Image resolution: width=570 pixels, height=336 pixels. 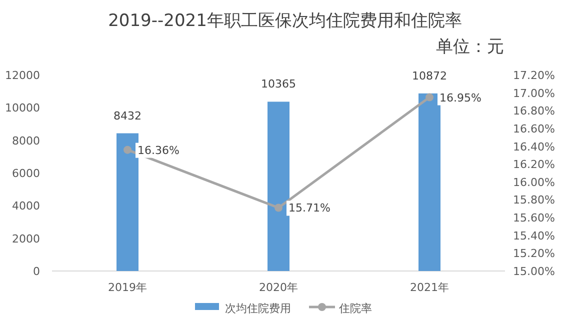 What do you see at coordinates (128, 115) in the screenshot?
I see `data-label: 8432` at bounding box center [128, 115].